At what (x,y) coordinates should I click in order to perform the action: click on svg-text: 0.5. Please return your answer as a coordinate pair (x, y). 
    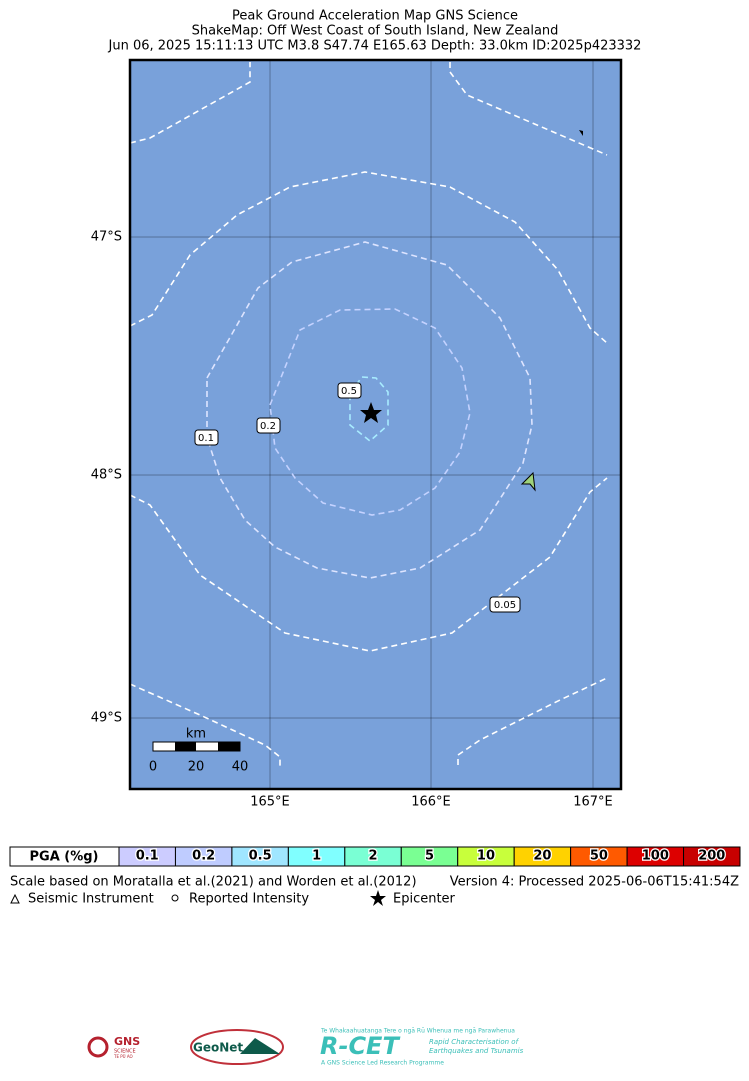
    Looking at the image, I should click on (349, 391).